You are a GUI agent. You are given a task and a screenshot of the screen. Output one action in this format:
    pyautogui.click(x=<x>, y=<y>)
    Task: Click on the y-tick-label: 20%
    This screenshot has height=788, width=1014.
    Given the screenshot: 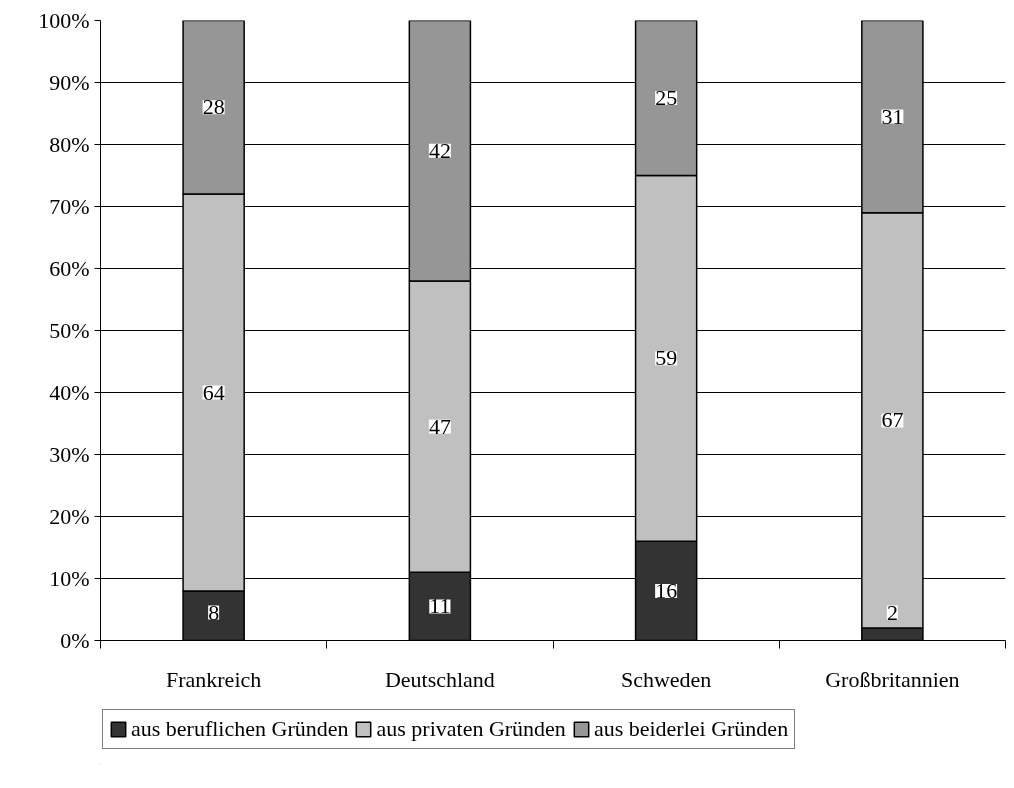 What is the action you would take?
    pyautogui.click(x=69, y=516)
    